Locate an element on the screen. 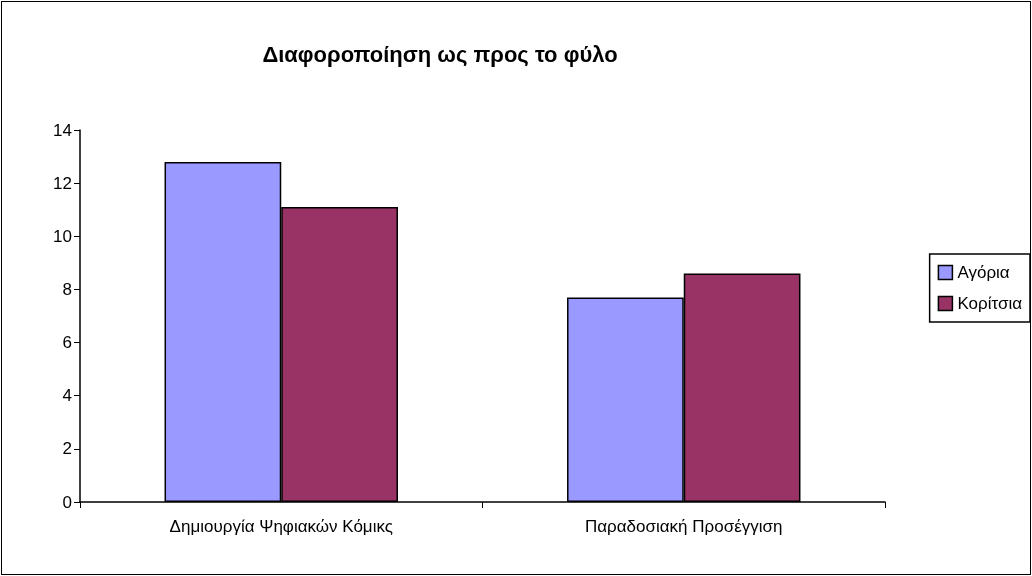 The image size is (1032, 576). y-tick-label: 4 is located at coordinates (67, 396).